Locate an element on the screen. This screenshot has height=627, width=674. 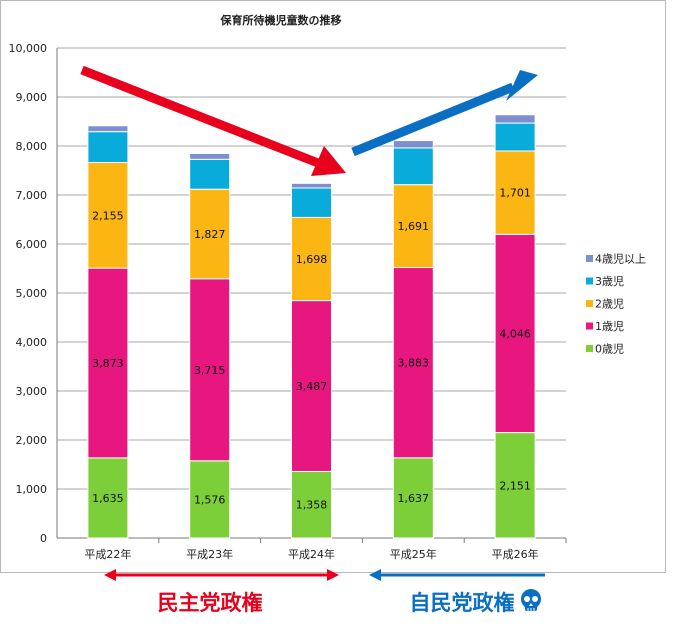
data-label: 3,715 is located at coordinates (210, 370).